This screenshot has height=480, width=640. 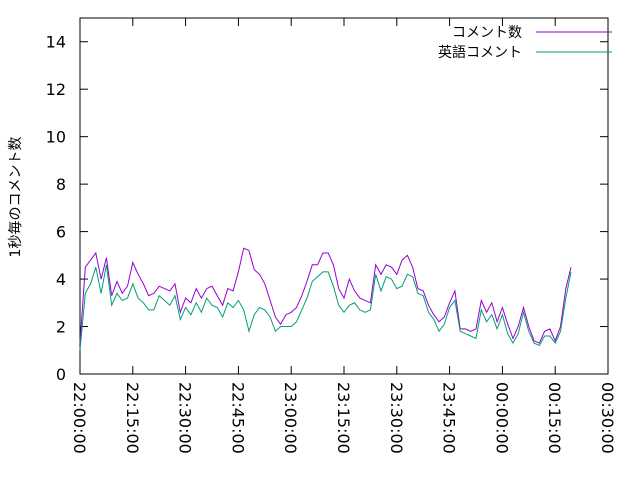 I want to click on x-tick-label: 22:00:00, so click(x=79, y=418).